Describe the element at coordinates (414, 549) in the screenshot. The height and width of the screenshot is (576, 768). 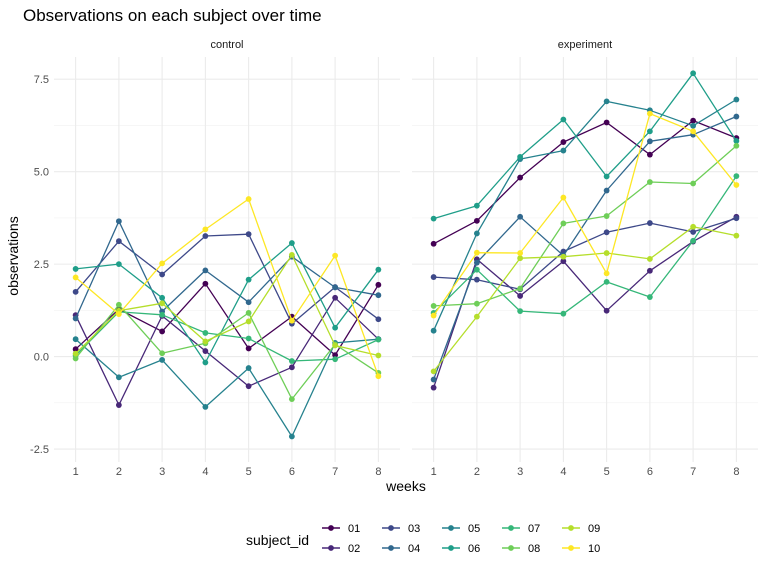
I see `legend-label: 04` at that location.